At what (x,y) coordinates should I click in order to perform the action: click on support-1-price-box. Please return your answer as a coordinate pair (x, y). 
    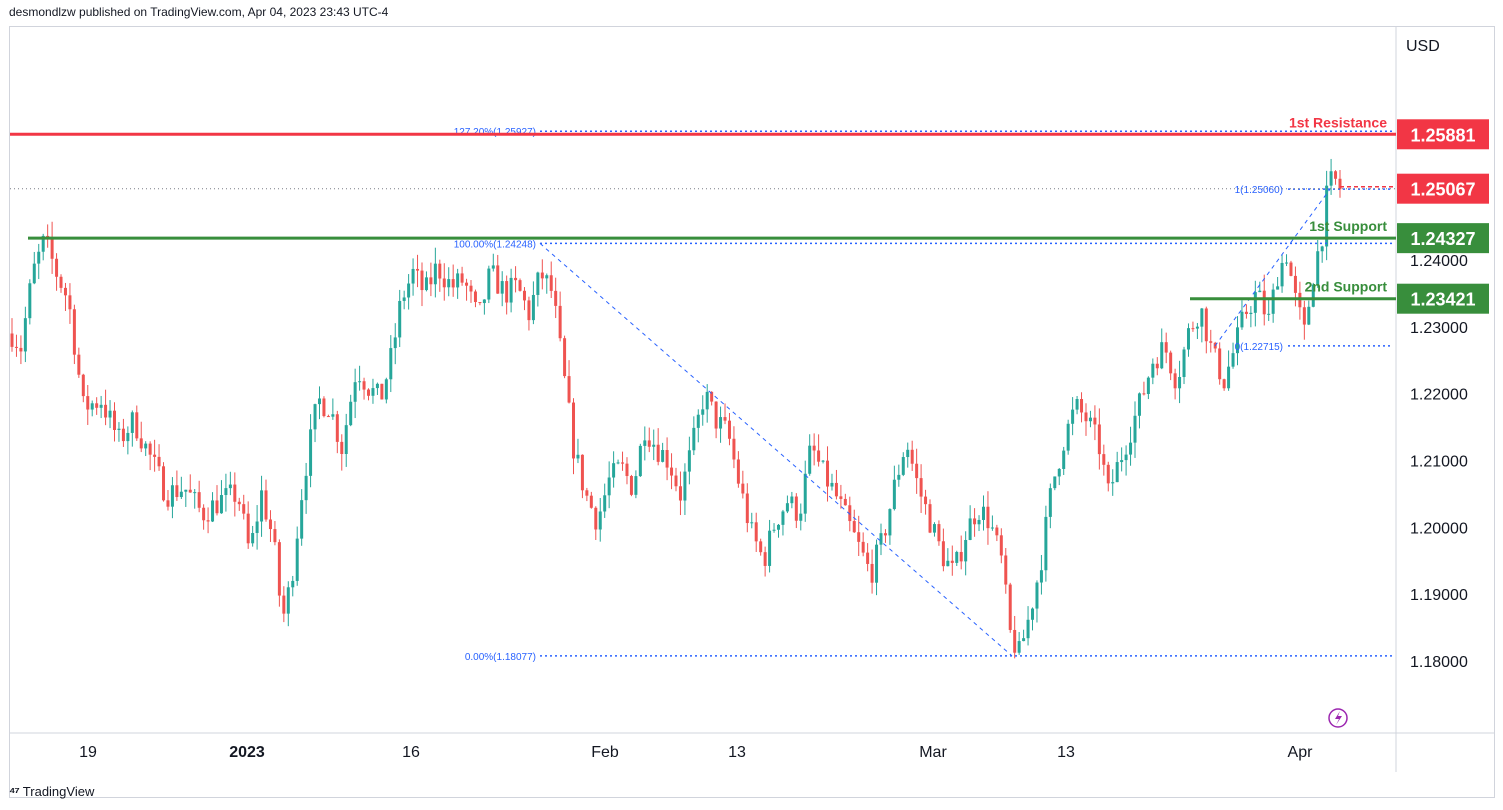
    Looking at the image, I should click on (1443, 238).